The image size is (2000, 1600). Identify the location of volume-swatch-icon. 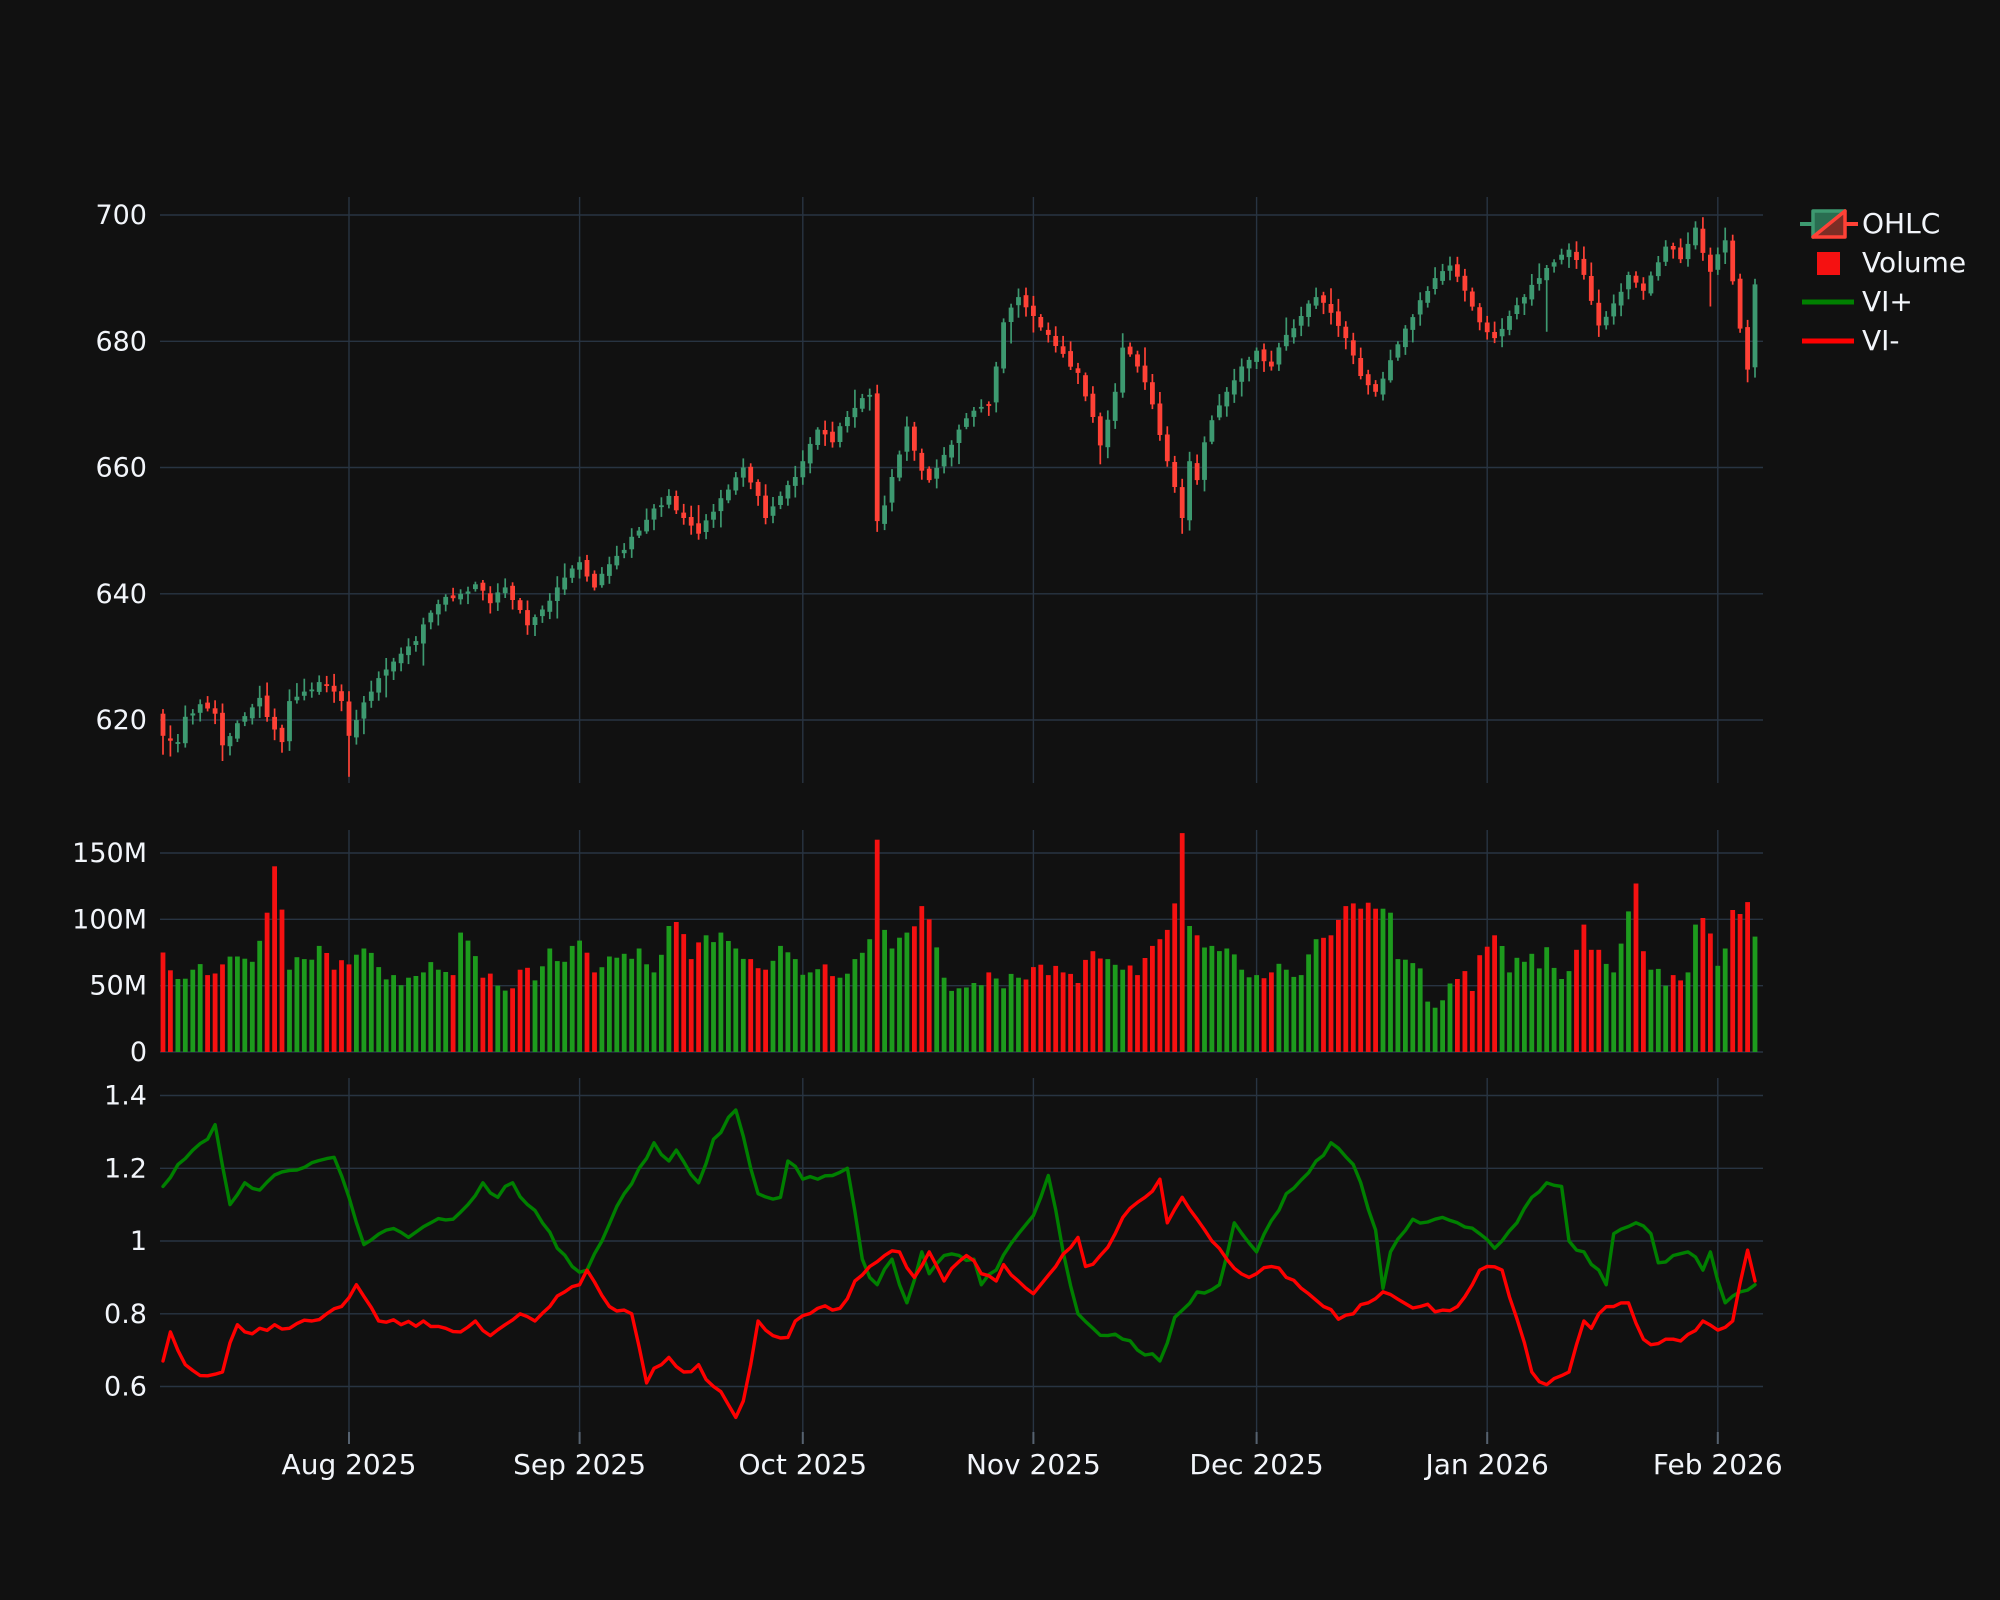
(1831, 263).